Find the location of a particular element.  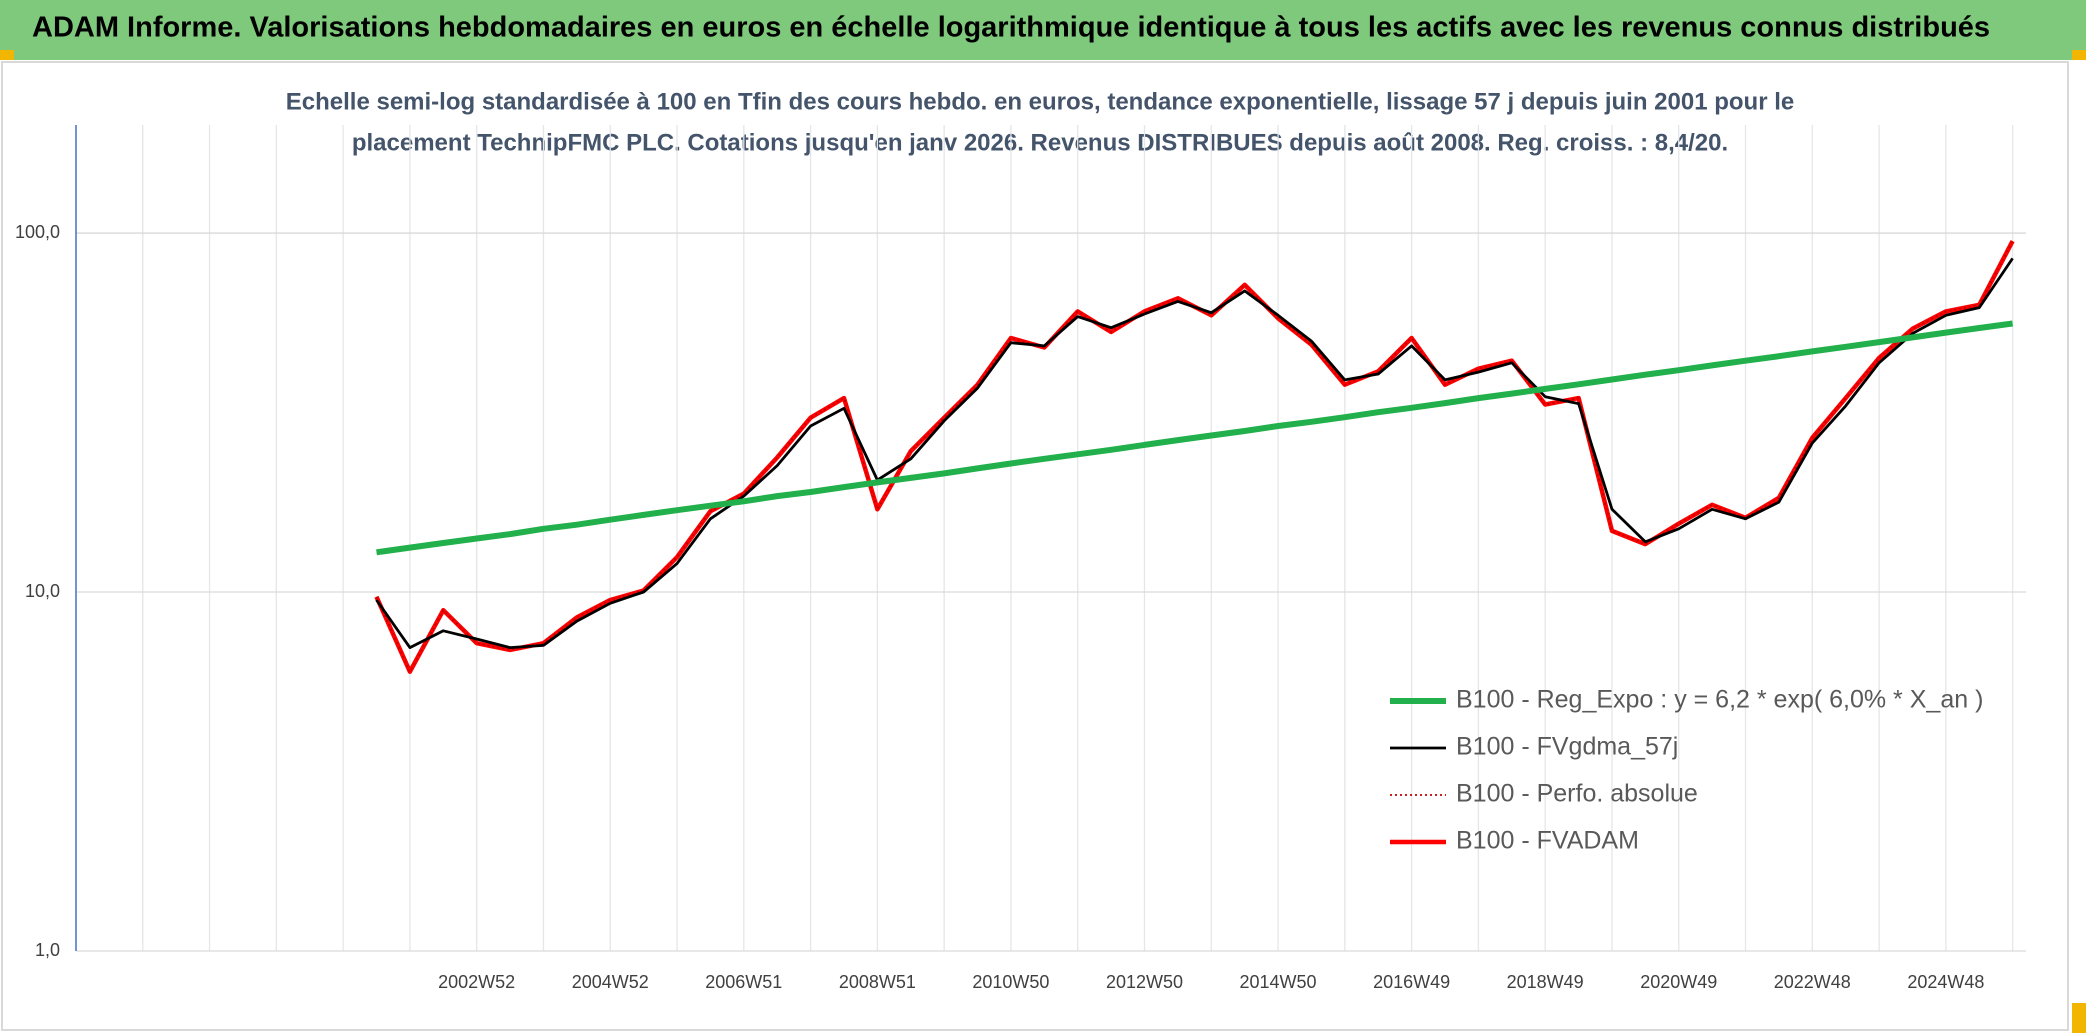

title-bar is located at coordinates (1043, 30).